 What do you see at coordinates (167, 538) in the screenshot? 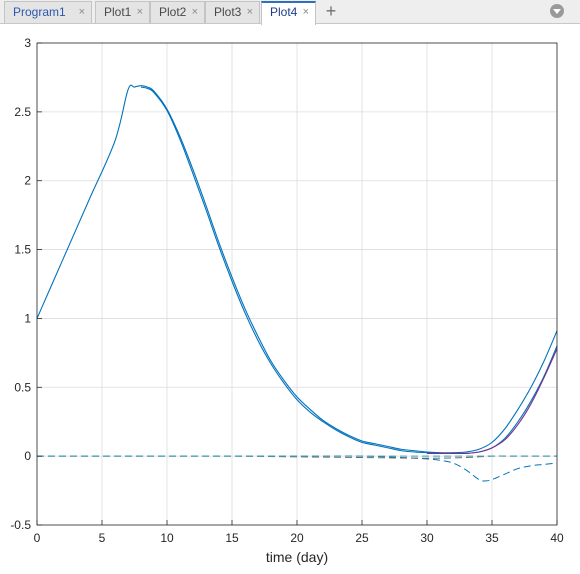
I see `x-tick-label: 10` at bounding box center [167, 538].